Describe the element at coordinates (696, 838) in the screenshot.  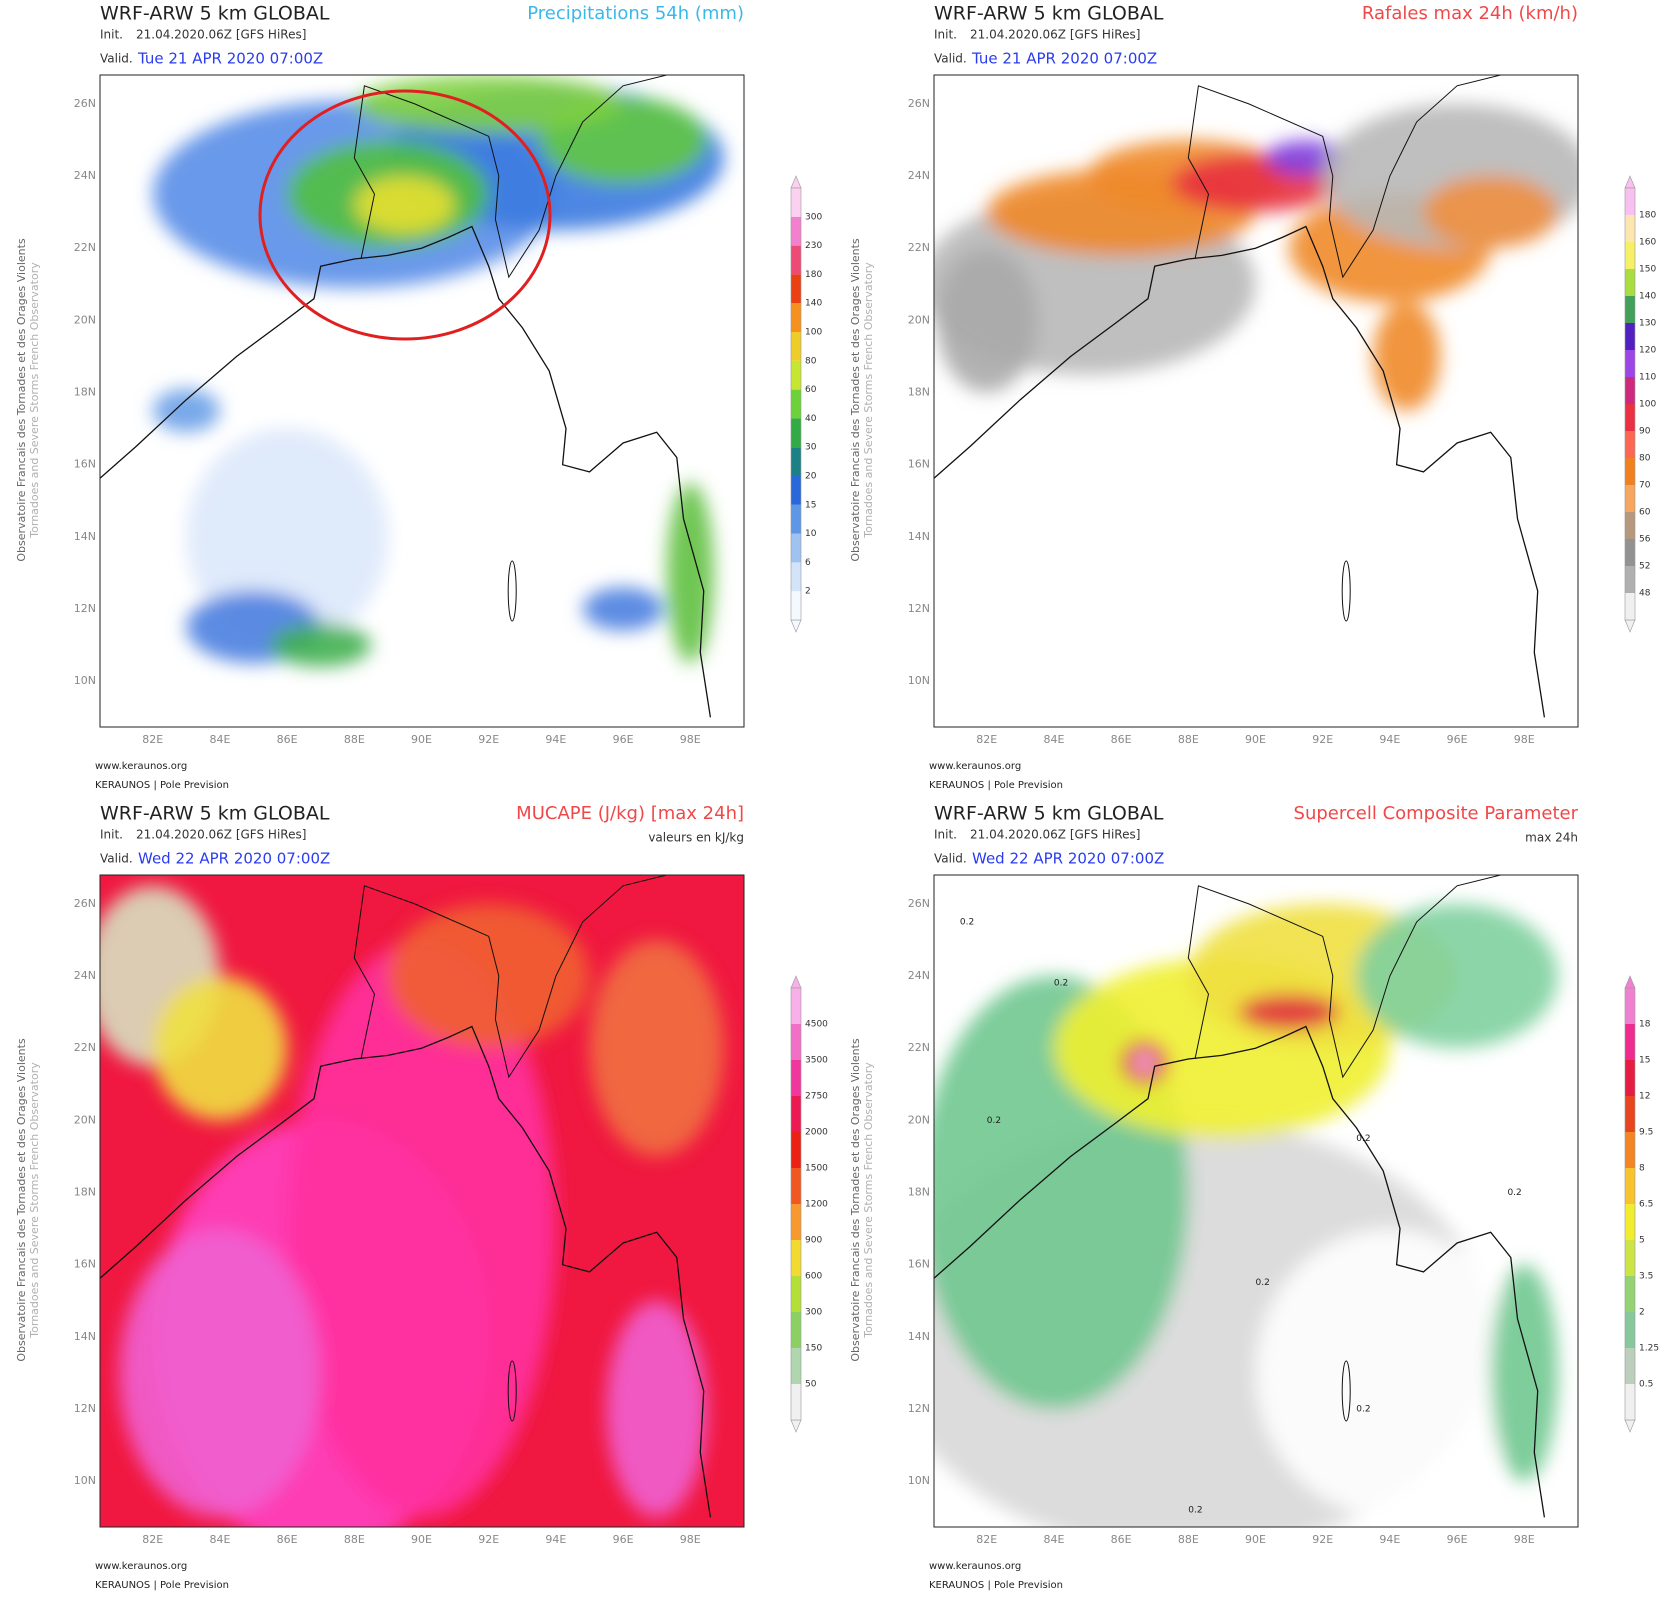
I see `product-note: valeurs en kJ/kg` at that location.